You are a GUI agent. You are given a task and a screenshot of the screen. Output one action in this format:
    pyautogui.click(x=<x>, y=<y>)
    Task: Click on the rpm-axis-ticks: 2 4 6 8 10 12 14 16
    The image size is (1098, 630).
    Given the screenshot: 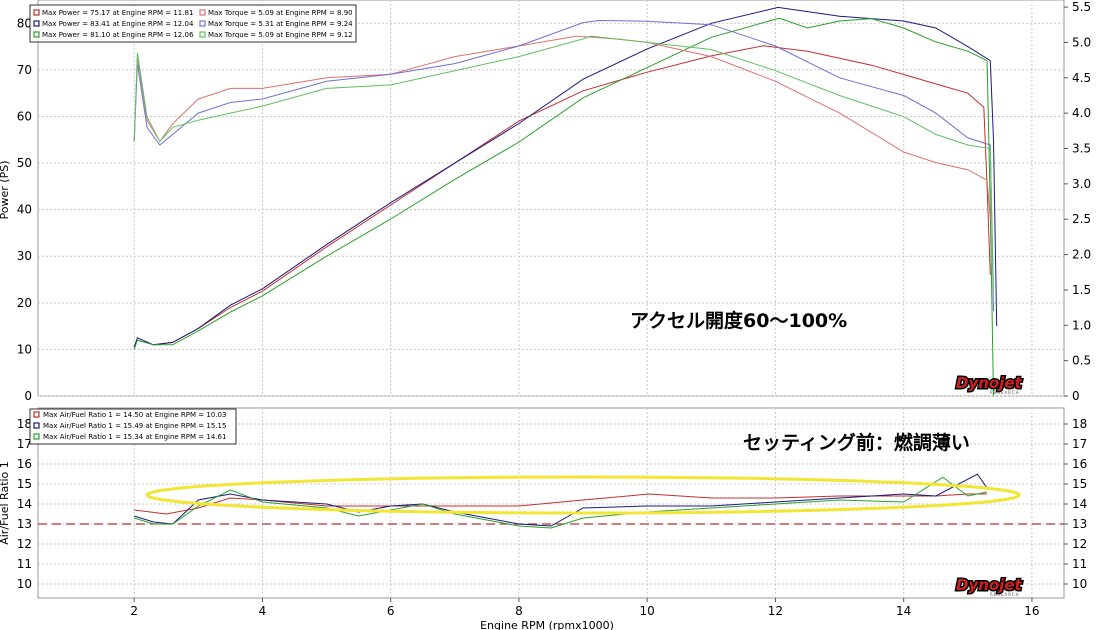 What is the action you would take?
    pyautogui.click(x=585, y=608)
    